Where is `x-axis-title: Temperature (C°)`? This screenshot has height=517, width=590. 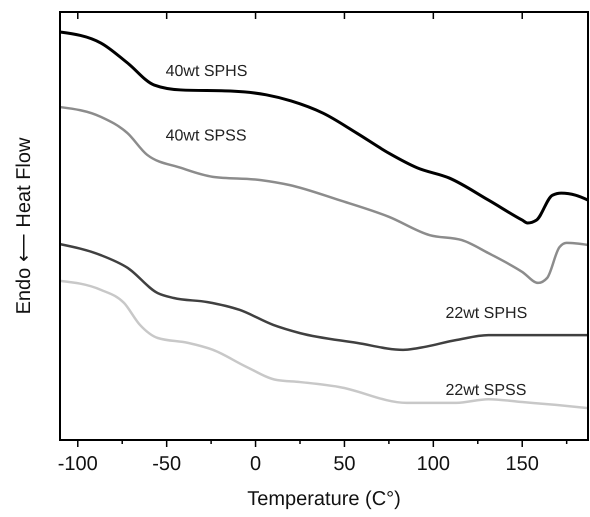 x-axis-title: Temperature (C°) is located at coordinates (324, 499).